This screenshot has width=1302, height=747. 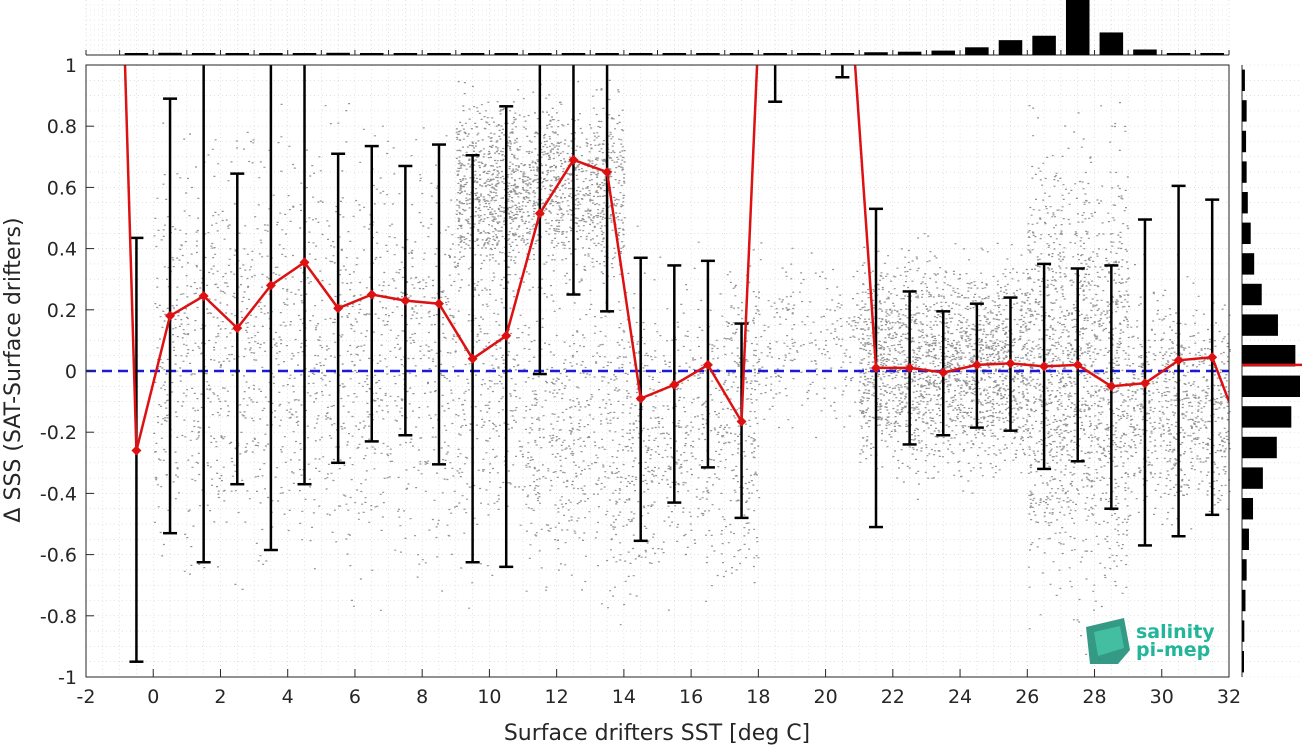 I want to click on y-tick-label: 0.8, so click(x=62, y=127).